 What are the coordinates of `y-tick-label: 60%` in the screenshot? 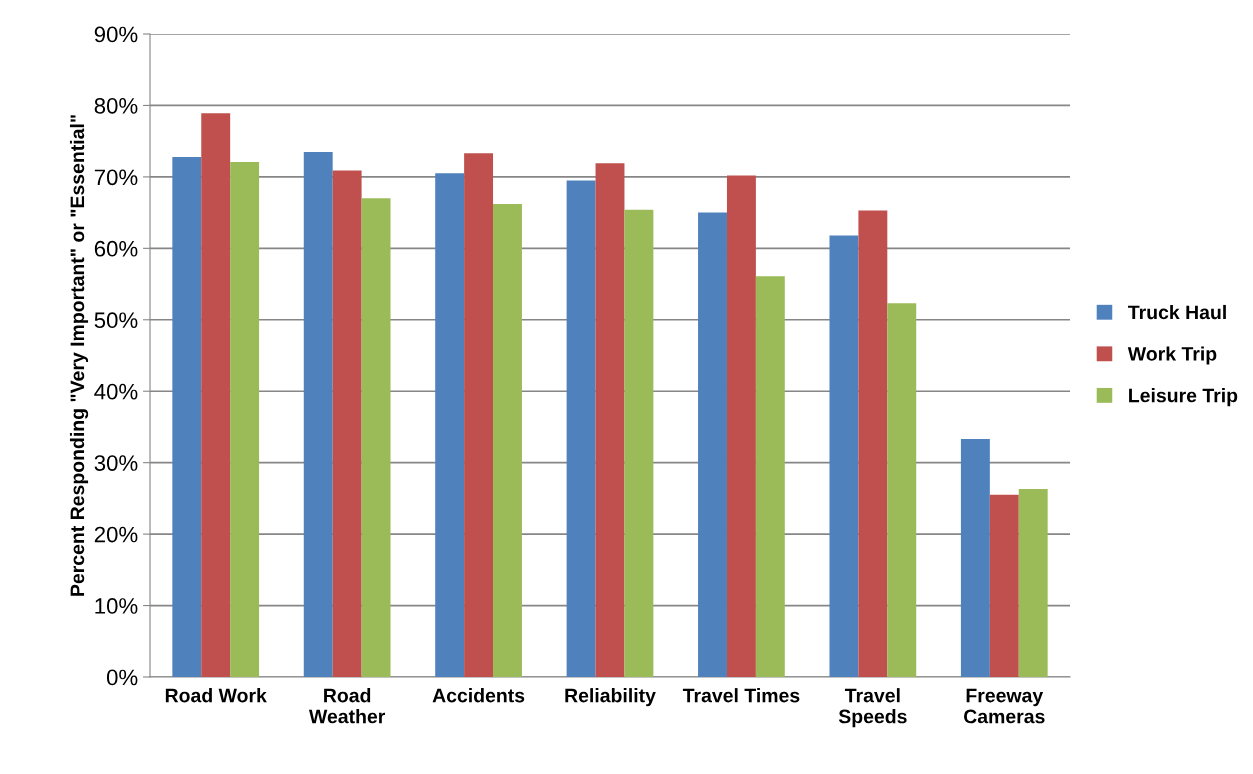 It's located at (116, 248).